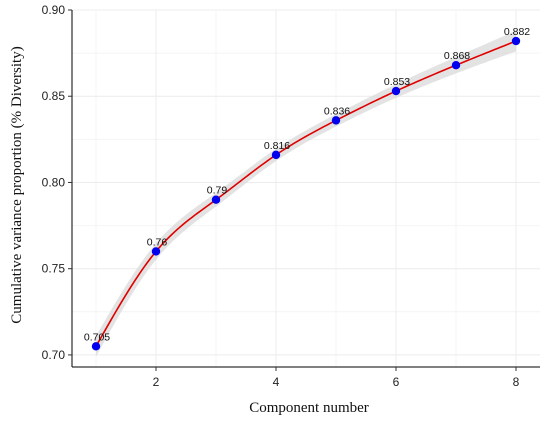 This screenshot has width=550, height=428. I want to click on y-tick-label: 0.75, so click(54, 269).